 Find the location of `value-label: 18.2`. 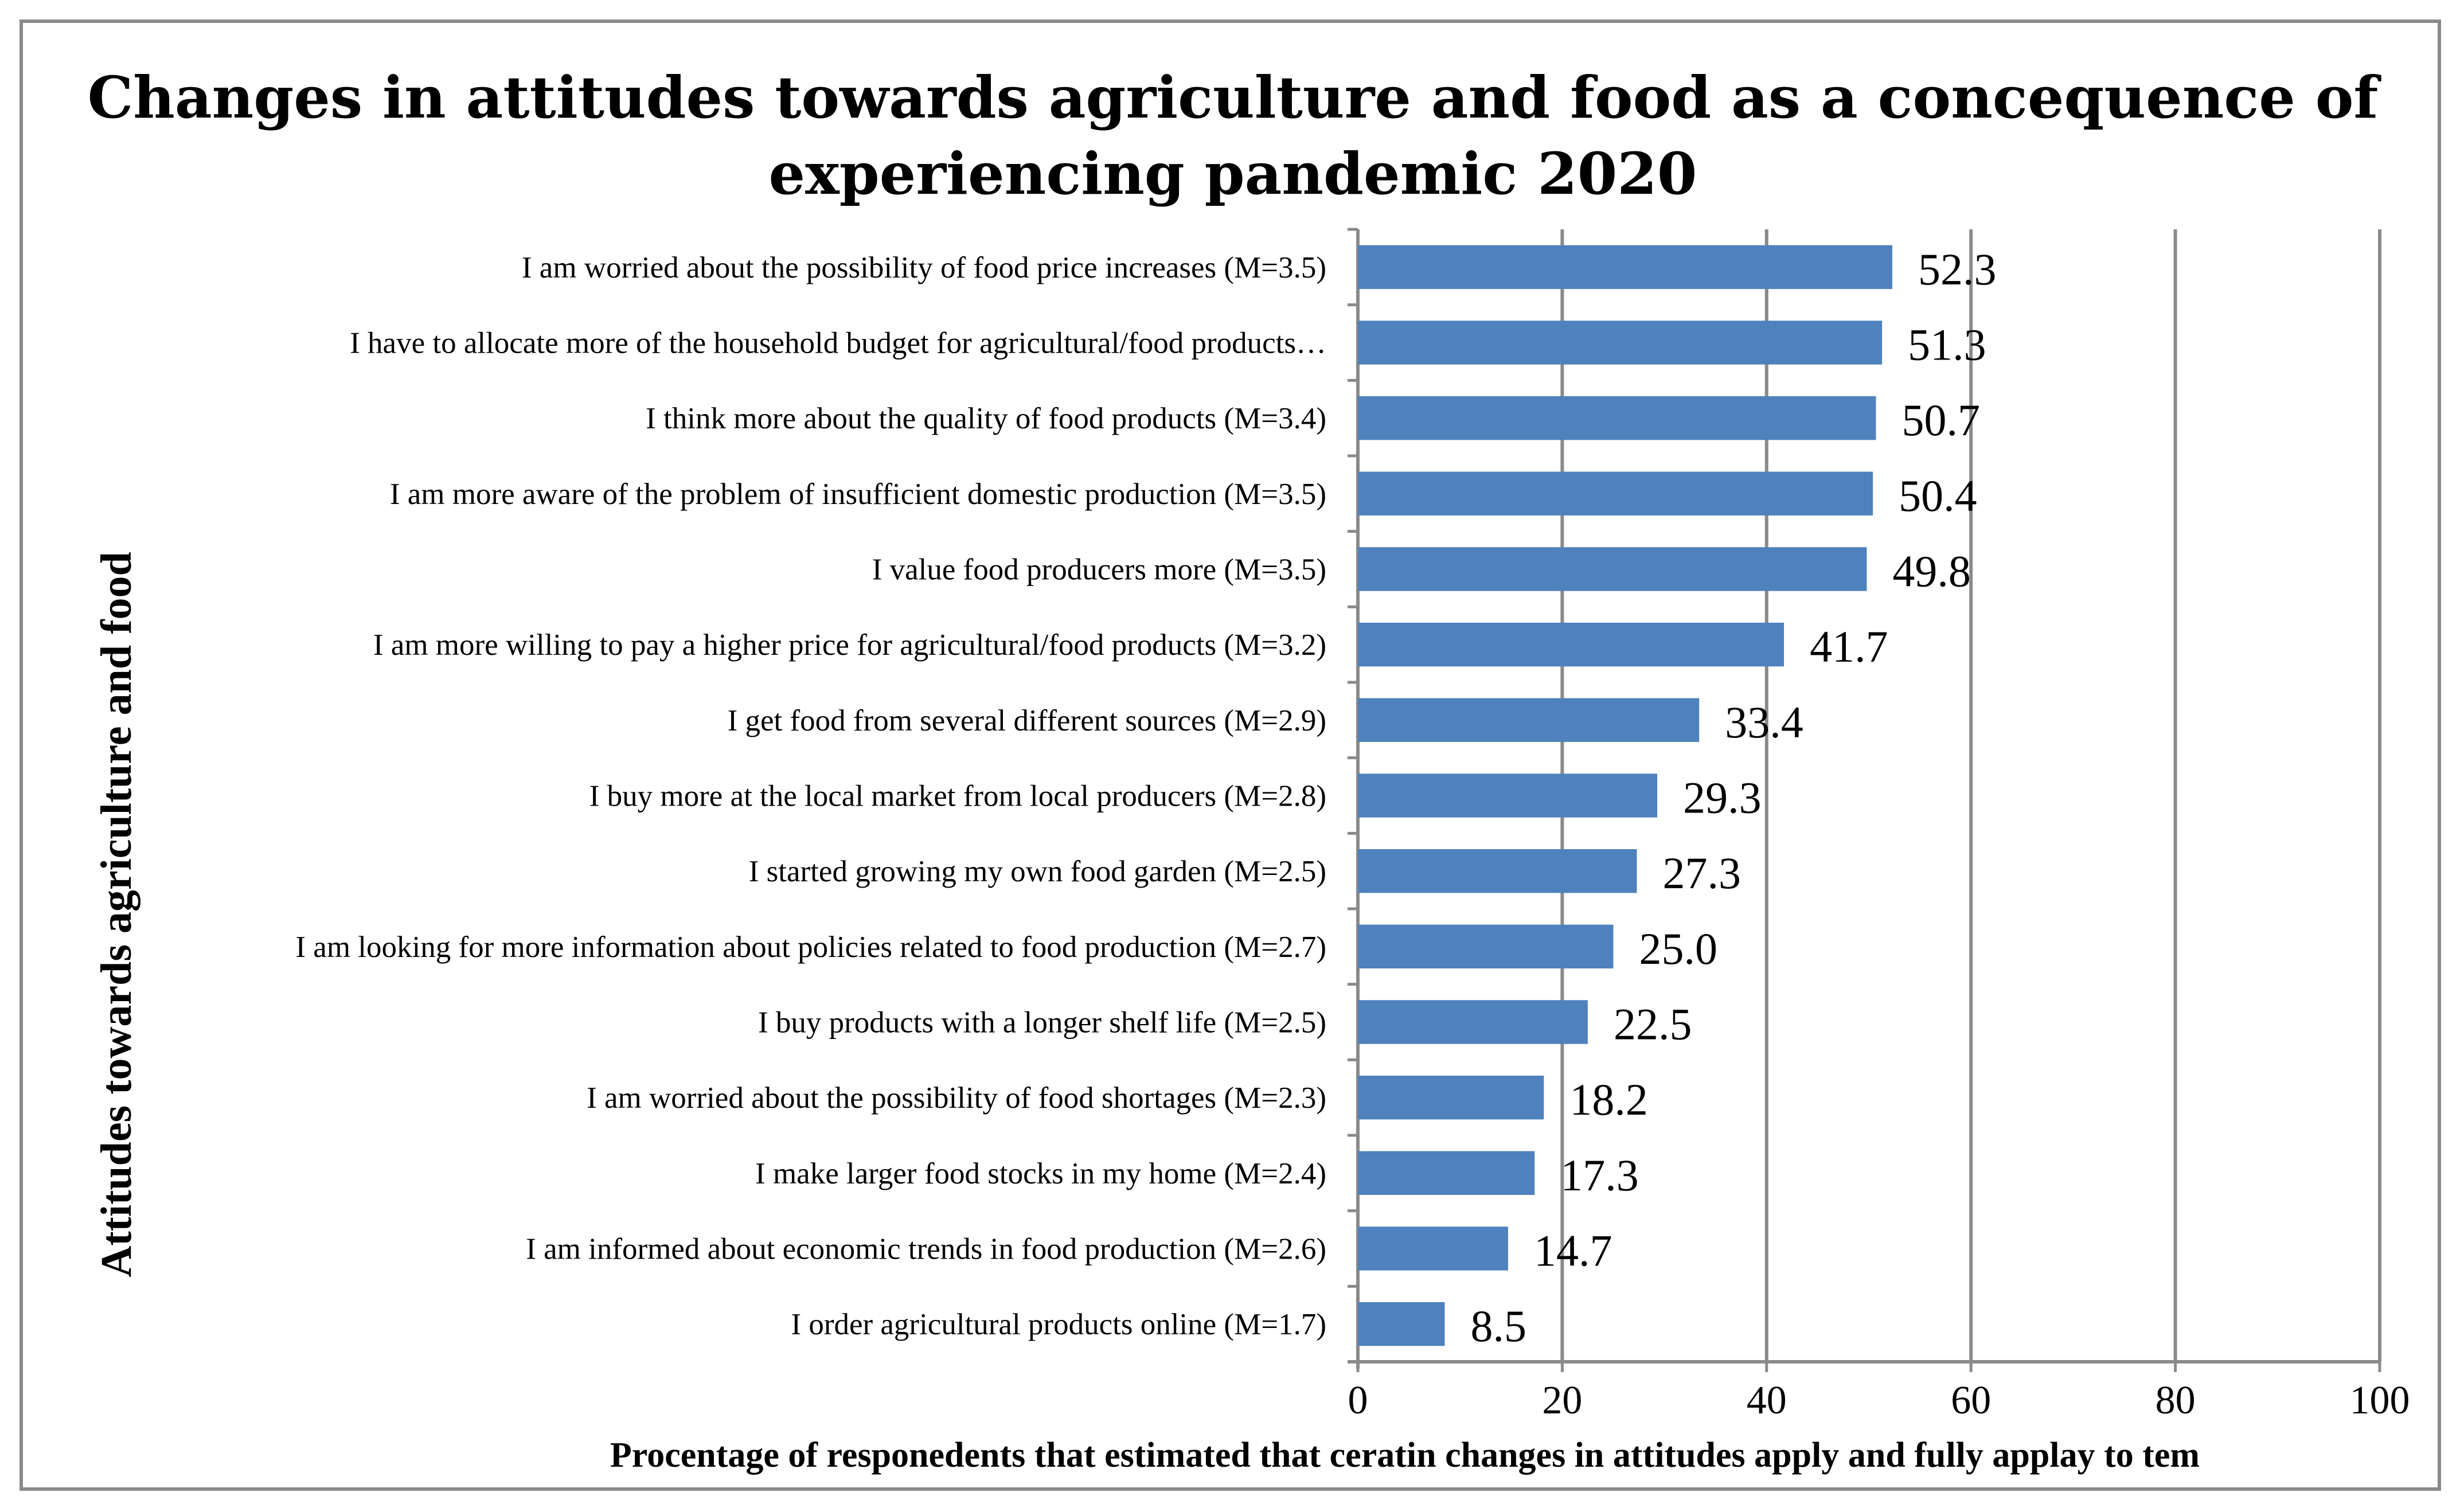

value-label: 18.2 is located at coordinates (1608, 1099).